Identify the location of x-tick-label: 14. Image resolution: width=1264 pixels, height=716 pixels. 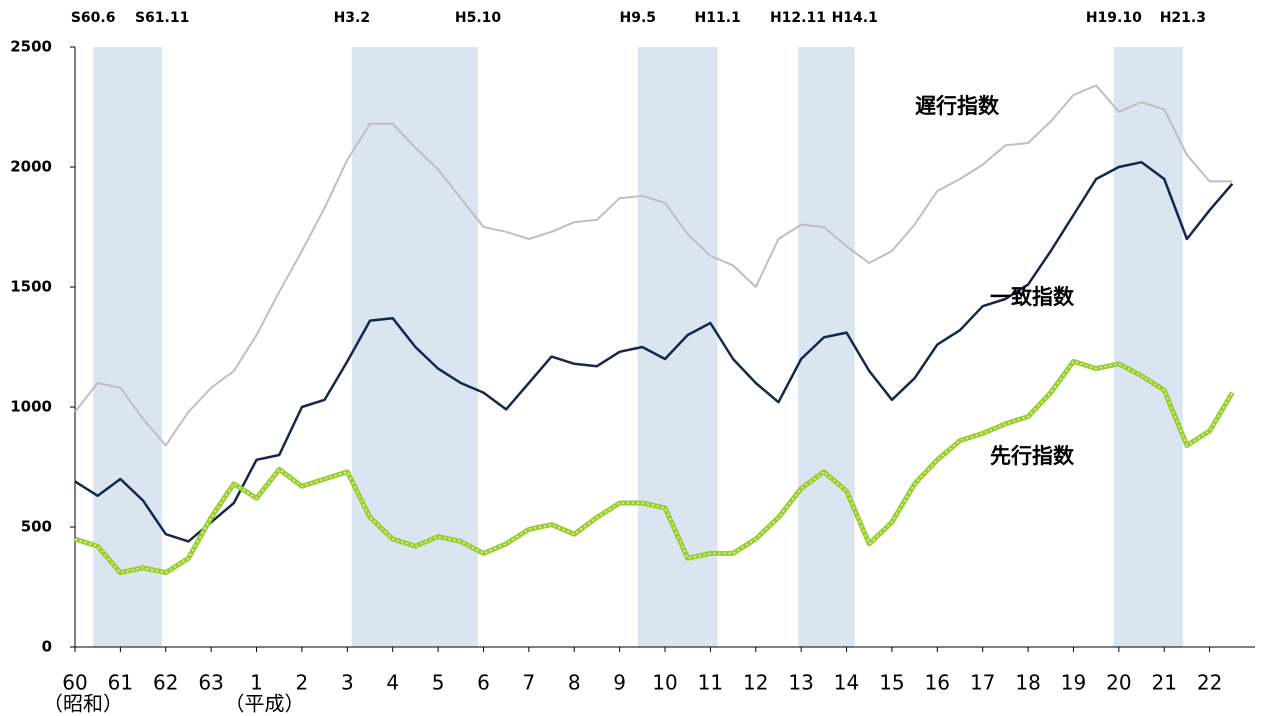
(846, 683).